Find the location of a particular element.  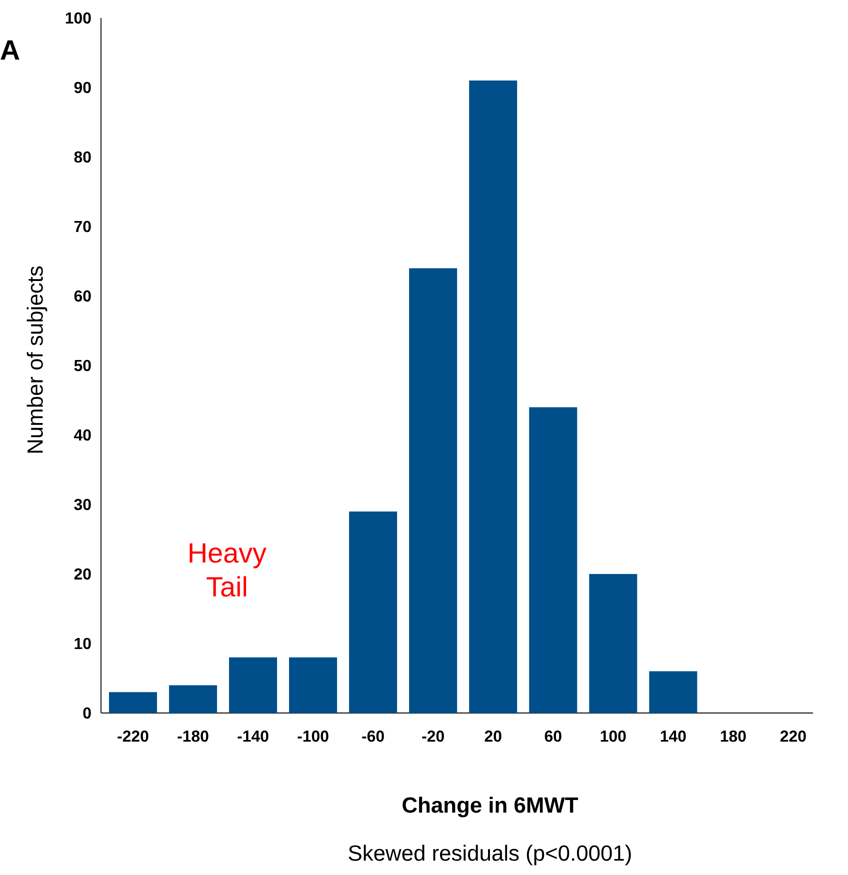

x-tick-label: 60 is located at coordinates (553, 736).